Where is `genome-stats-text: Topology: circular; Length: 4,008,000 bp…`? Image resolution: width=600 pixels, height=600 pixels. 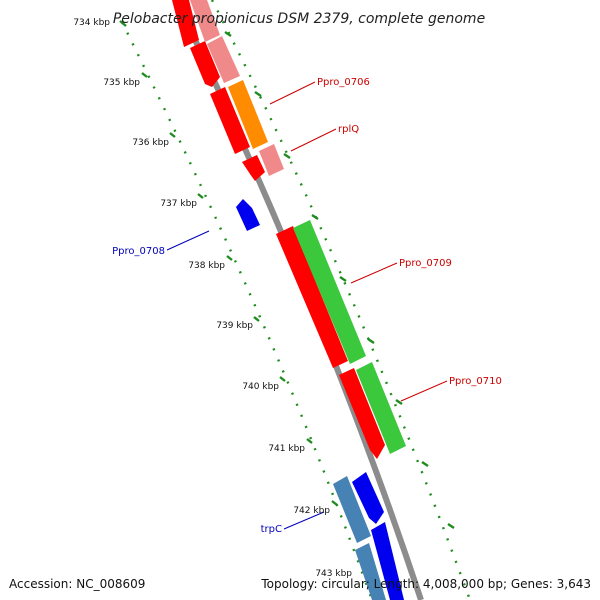
genome-stats-text: Topology: circular; Length: 4,008,000 bp… is located at coordinates (426, 584).